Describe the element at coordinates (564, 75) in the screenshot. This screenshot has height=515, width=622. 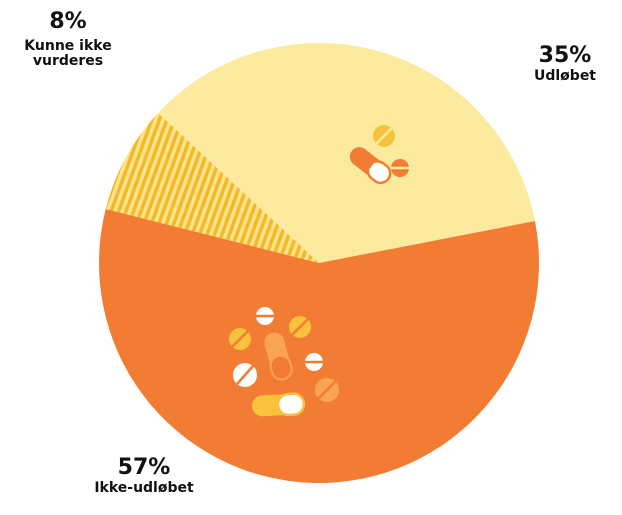
I see `slice-label: Udløbet` at that location.